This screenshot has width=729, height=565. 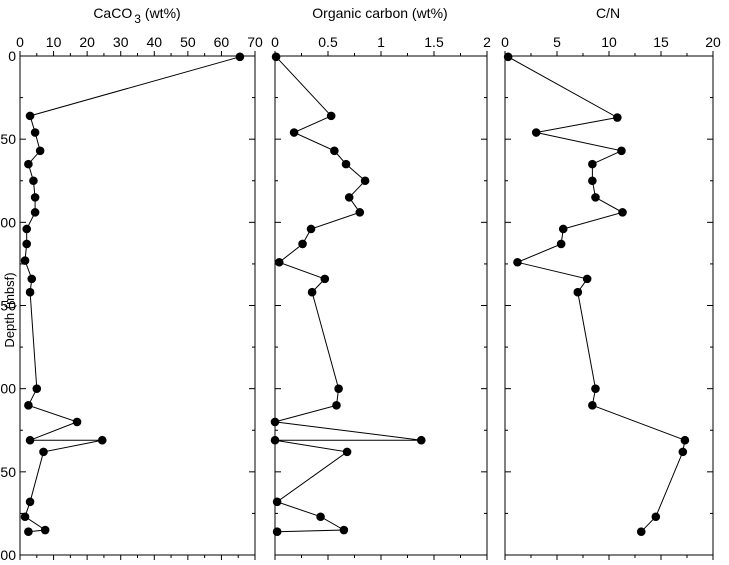 What do you see at coordinates (154, 42) in the screenshot?
I see `x-tick-label: 40` at bounding box center [154, 42].